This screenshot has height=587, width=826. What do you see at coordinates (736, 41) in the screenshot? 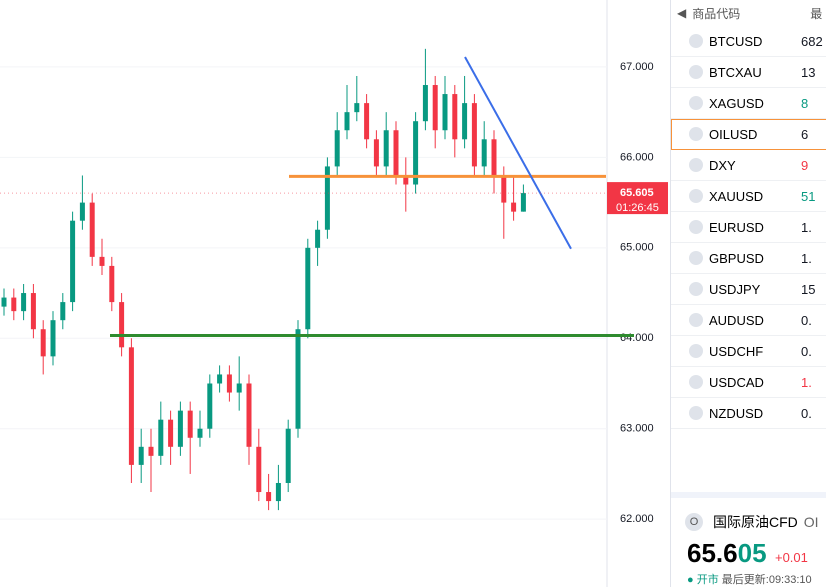
I see `symbol: BTCUSD` at bounding box center [736, 41].